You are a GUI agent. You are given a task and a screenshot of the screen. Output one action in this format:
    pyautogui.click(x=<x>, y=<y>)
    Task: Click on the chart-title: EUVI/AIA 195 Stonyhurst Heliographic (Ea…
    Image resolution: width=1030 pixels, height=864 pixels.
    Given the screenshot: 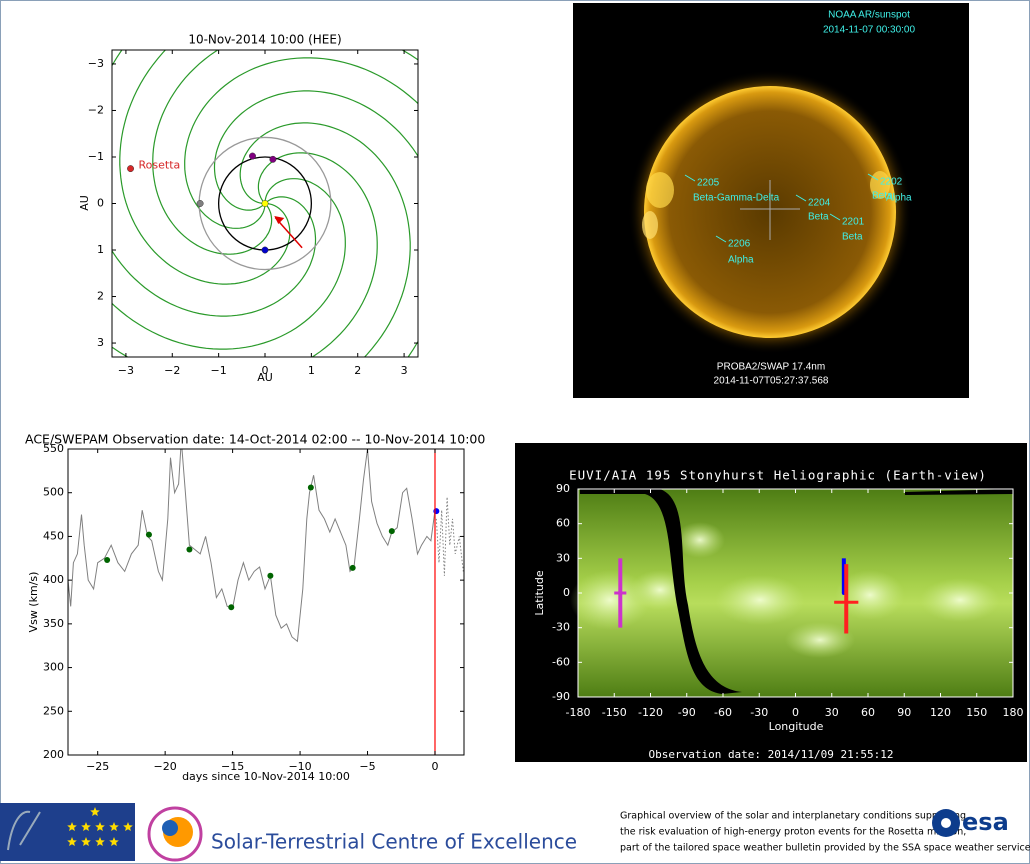 What is the action you would take?
    pyautogui.click(x=778, y=475)
    